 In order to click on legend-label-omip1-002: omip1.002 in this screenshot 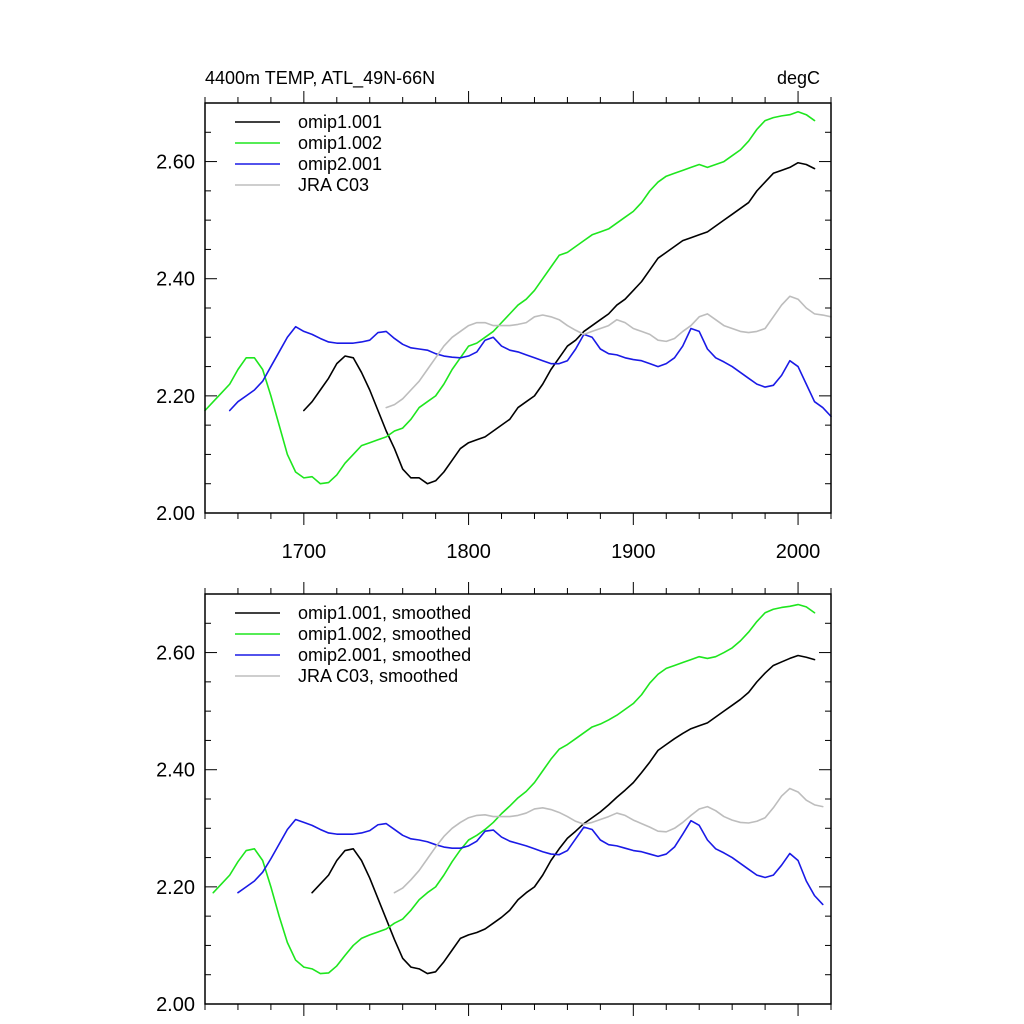, I will do `click(340, 143)`.